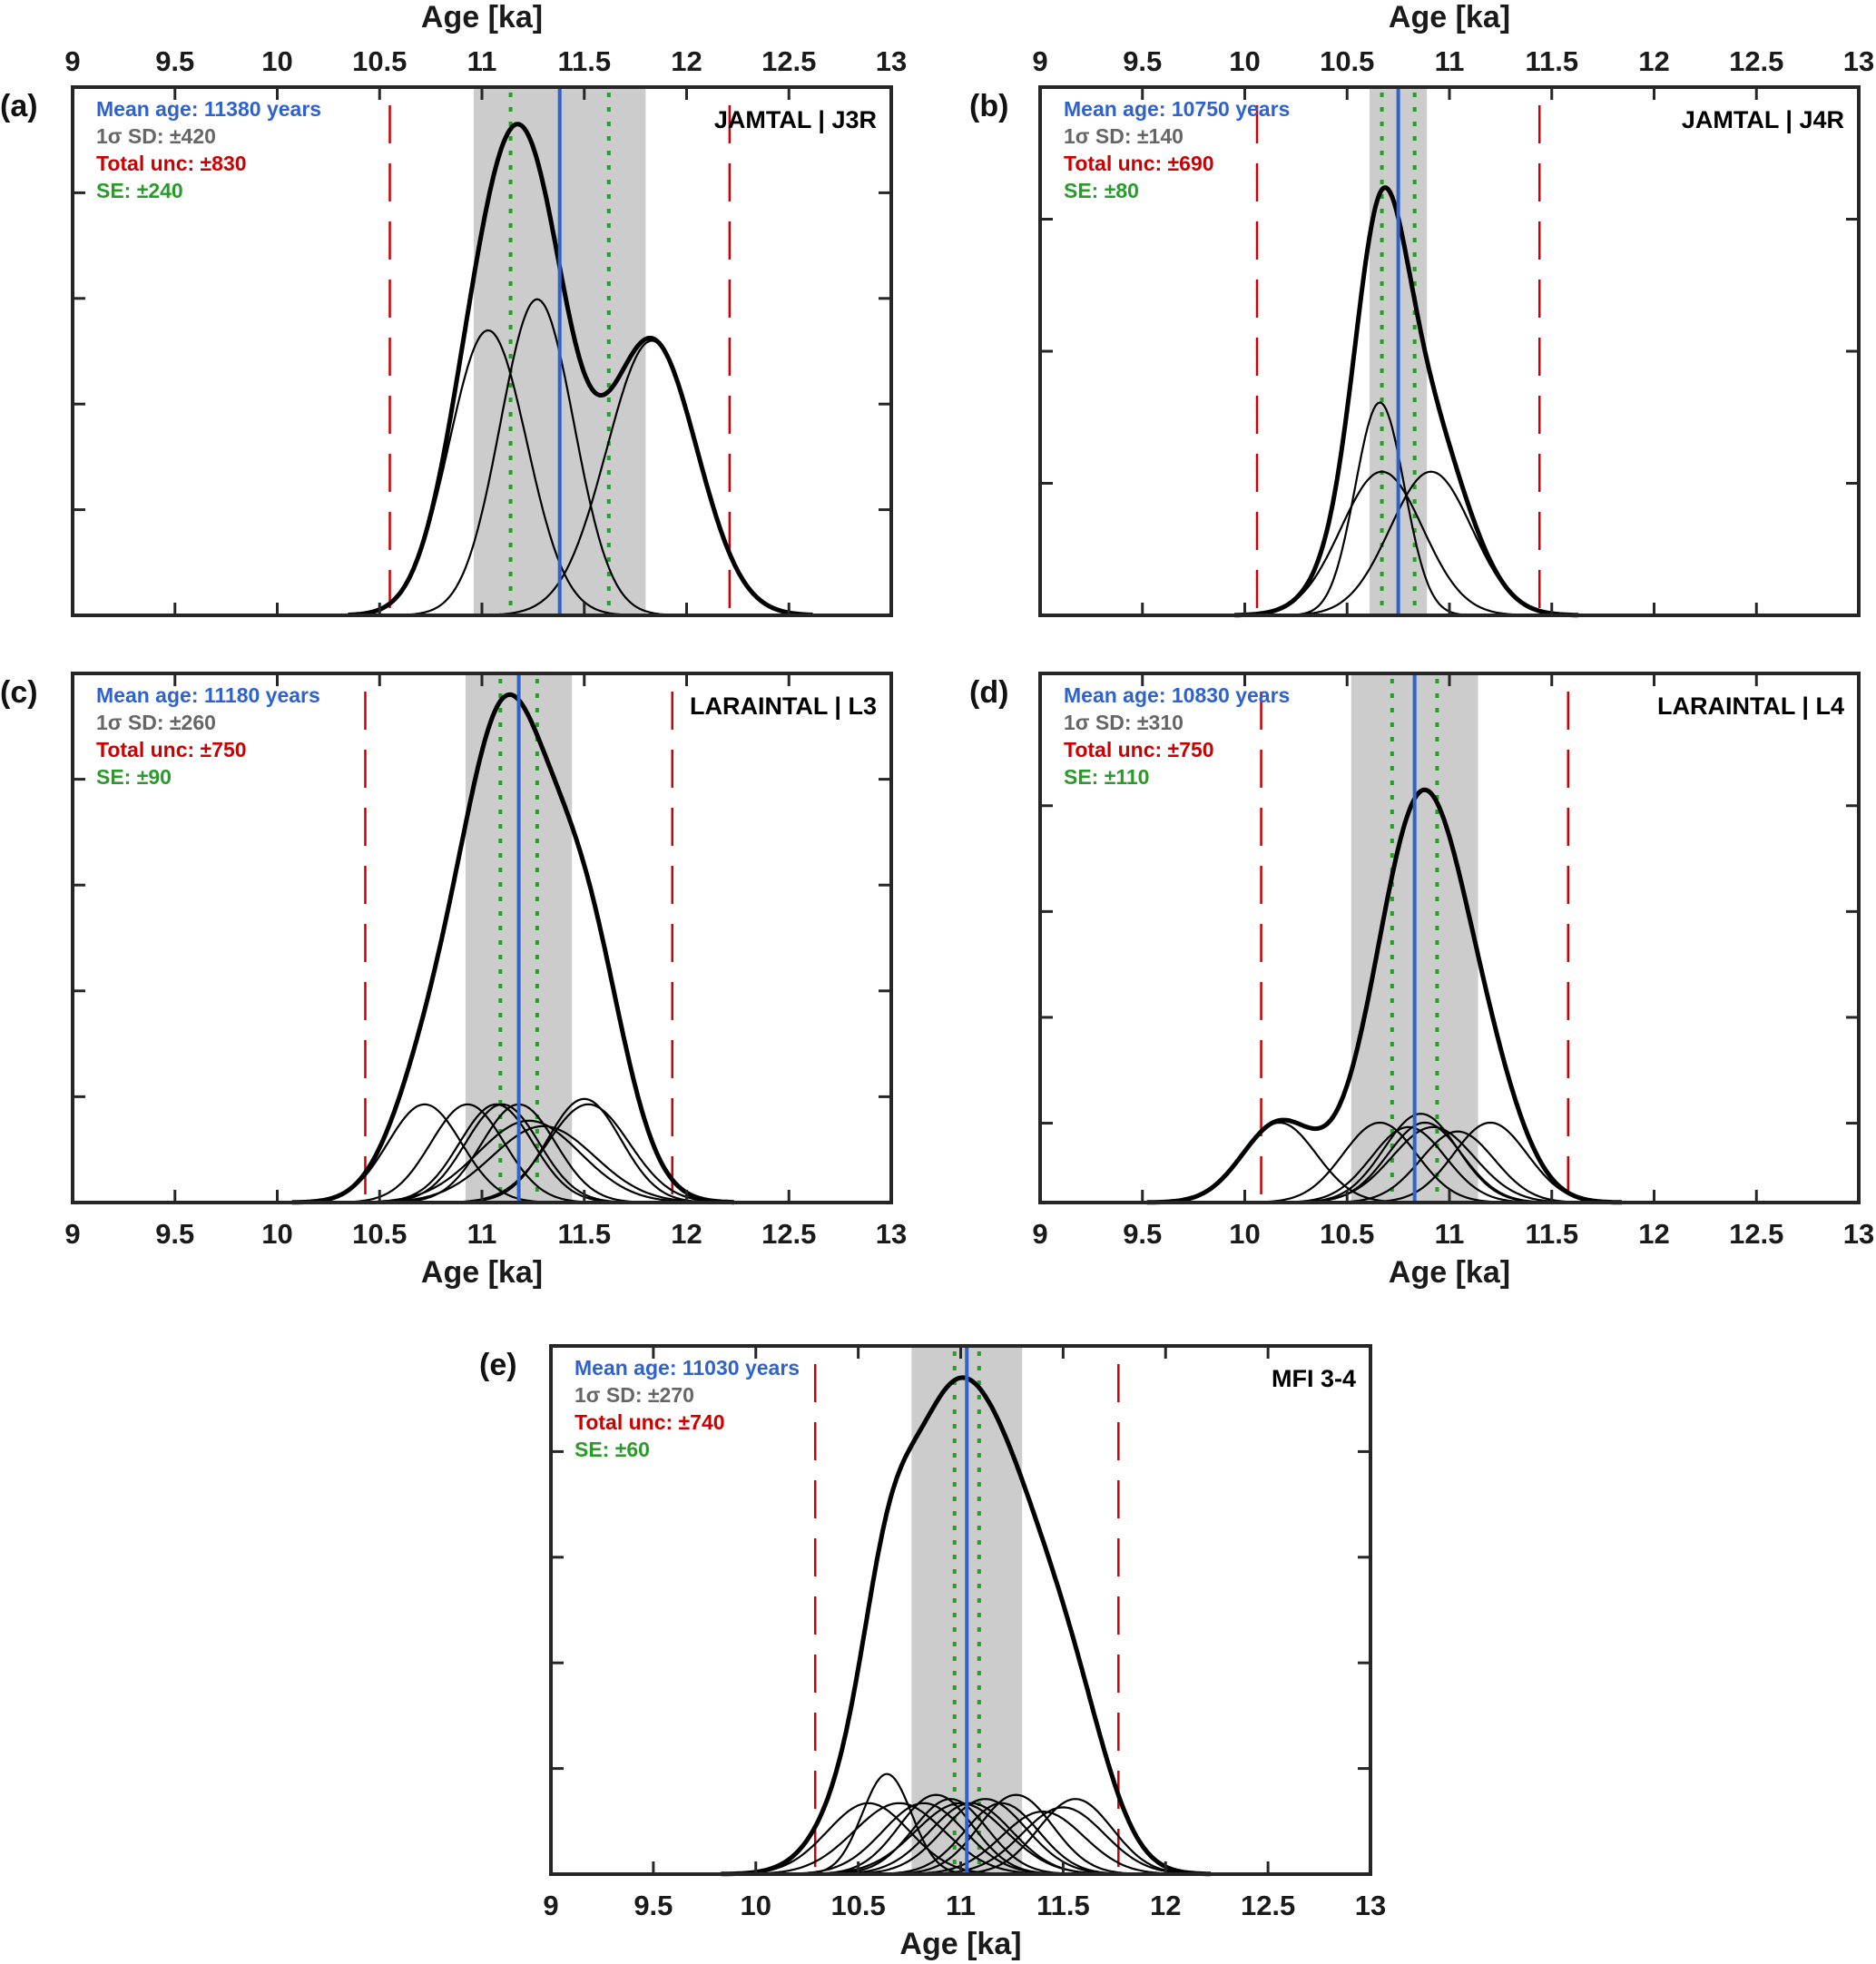  What do you see at coordinates (796, 120) in the screenshot?
I see `site-label: JAMTAL | J3R` at bounding box center [796, 120].